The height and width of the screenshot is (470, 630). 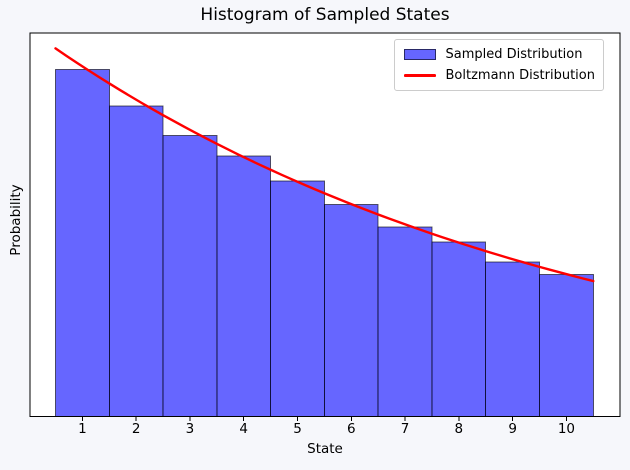 What do you see at coordinates (136, 429) in the screenshot?
I see `x-tick-label-2: 2` at bounding box center [136, 429].